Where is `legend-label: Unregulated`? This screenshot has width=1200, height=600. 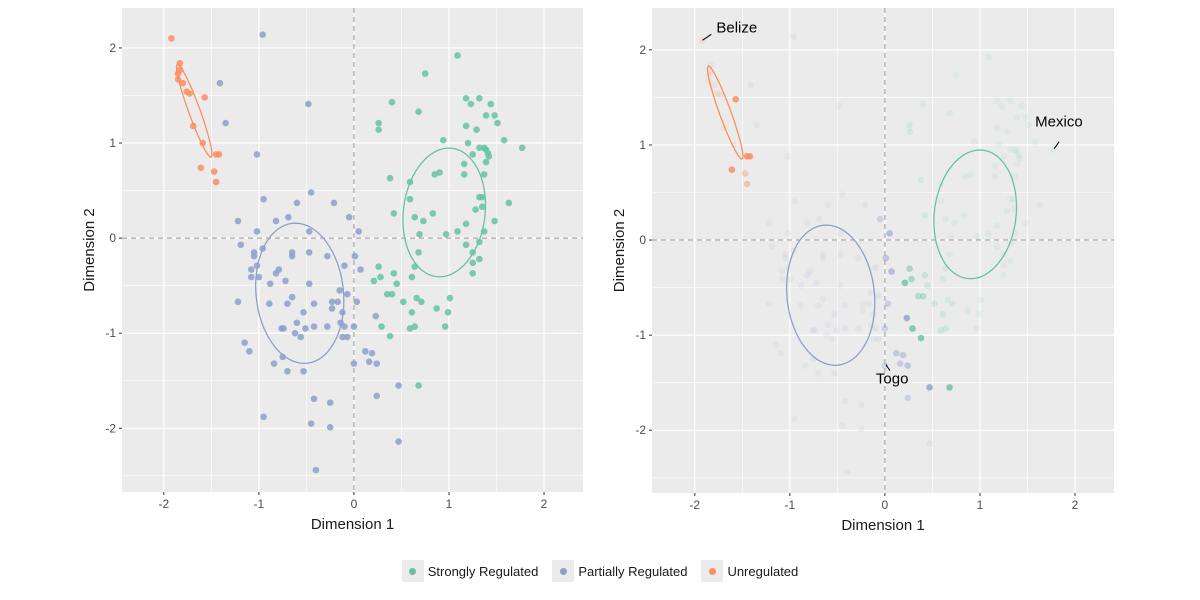 legend-label: Unregulated is located at coordinates (763, 571).